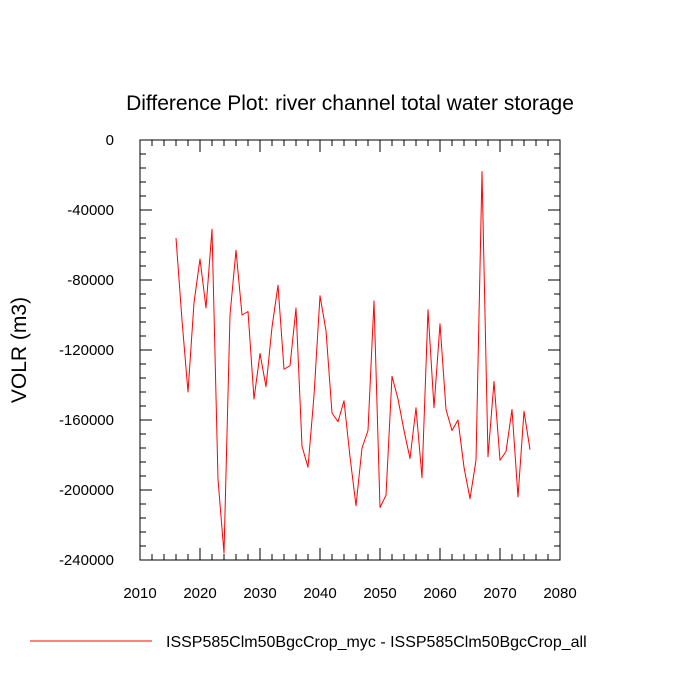 Image resolution: width=700 pixels, height=700 pixels. I want to click on y-tick-label: -40000, so click(90, 210).